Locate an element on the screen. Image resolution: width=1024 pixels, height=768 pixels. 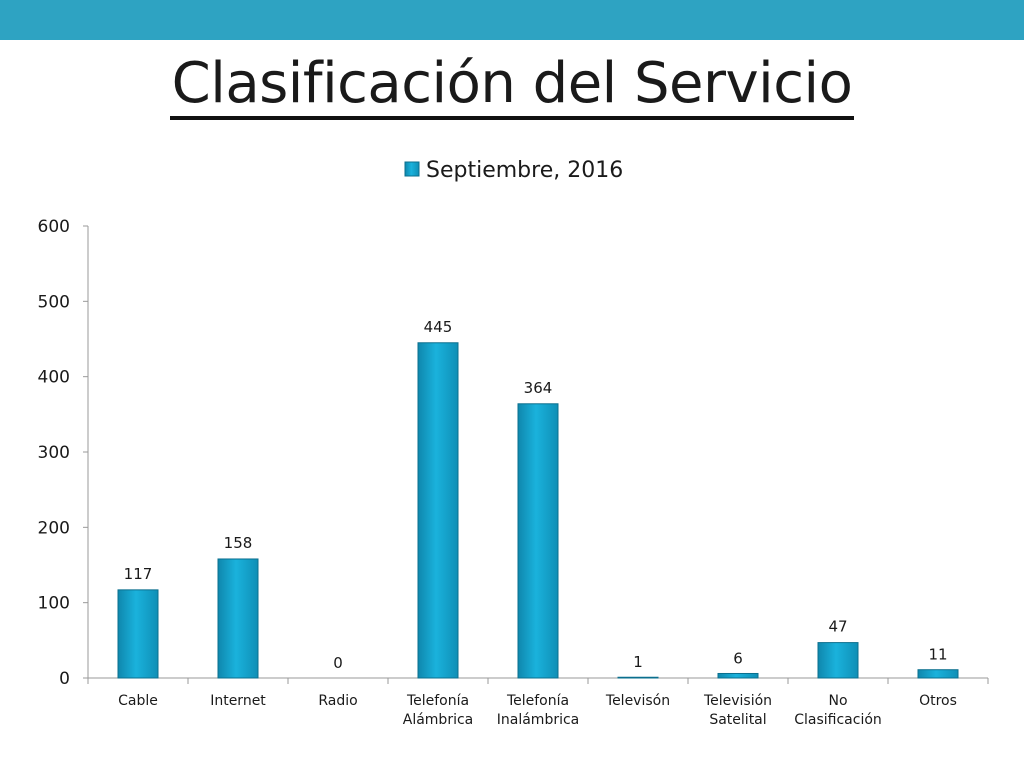
y-tick-label: 100 is located at coordinates (54, 604).